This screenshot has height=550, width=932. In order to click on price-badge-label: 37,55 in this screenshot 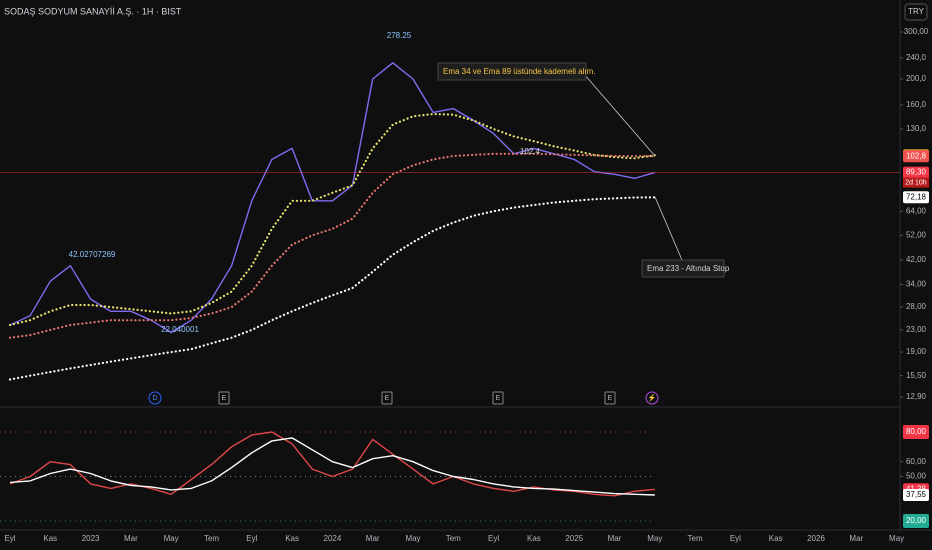, I will do `click(916, 494)`.